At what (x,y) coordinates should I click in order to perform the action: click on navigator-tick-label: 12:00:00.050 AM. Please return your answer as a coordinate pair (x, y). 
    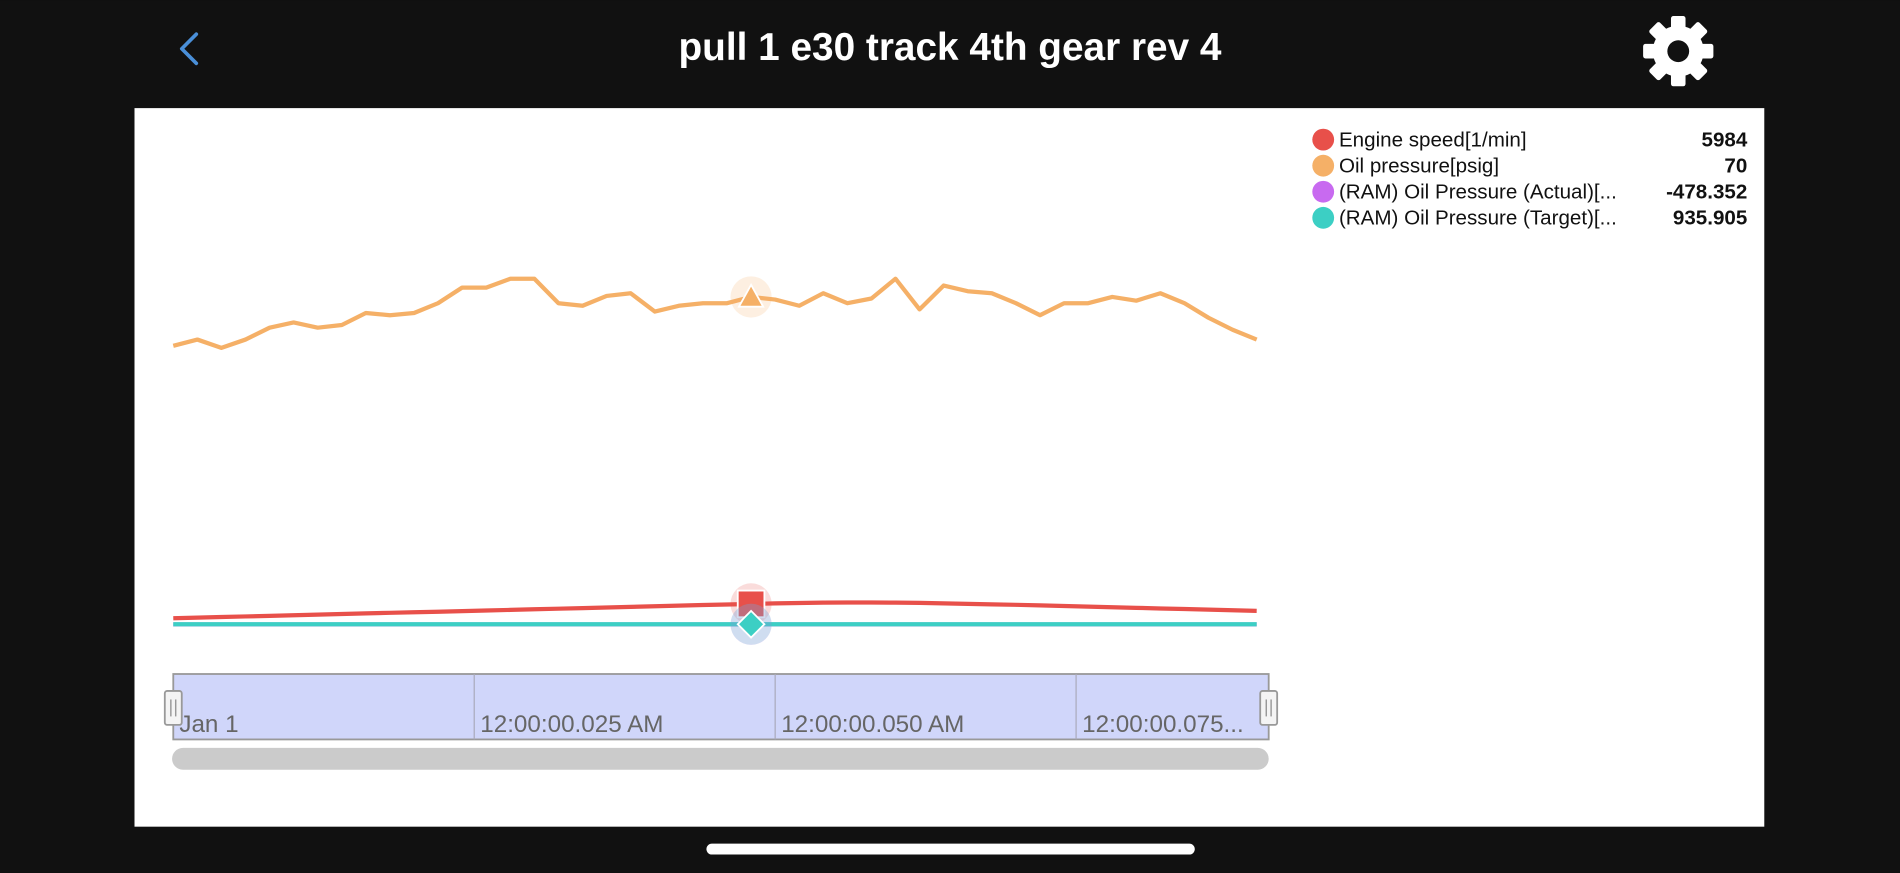
    Looking at the image, I should click on (872, 724).